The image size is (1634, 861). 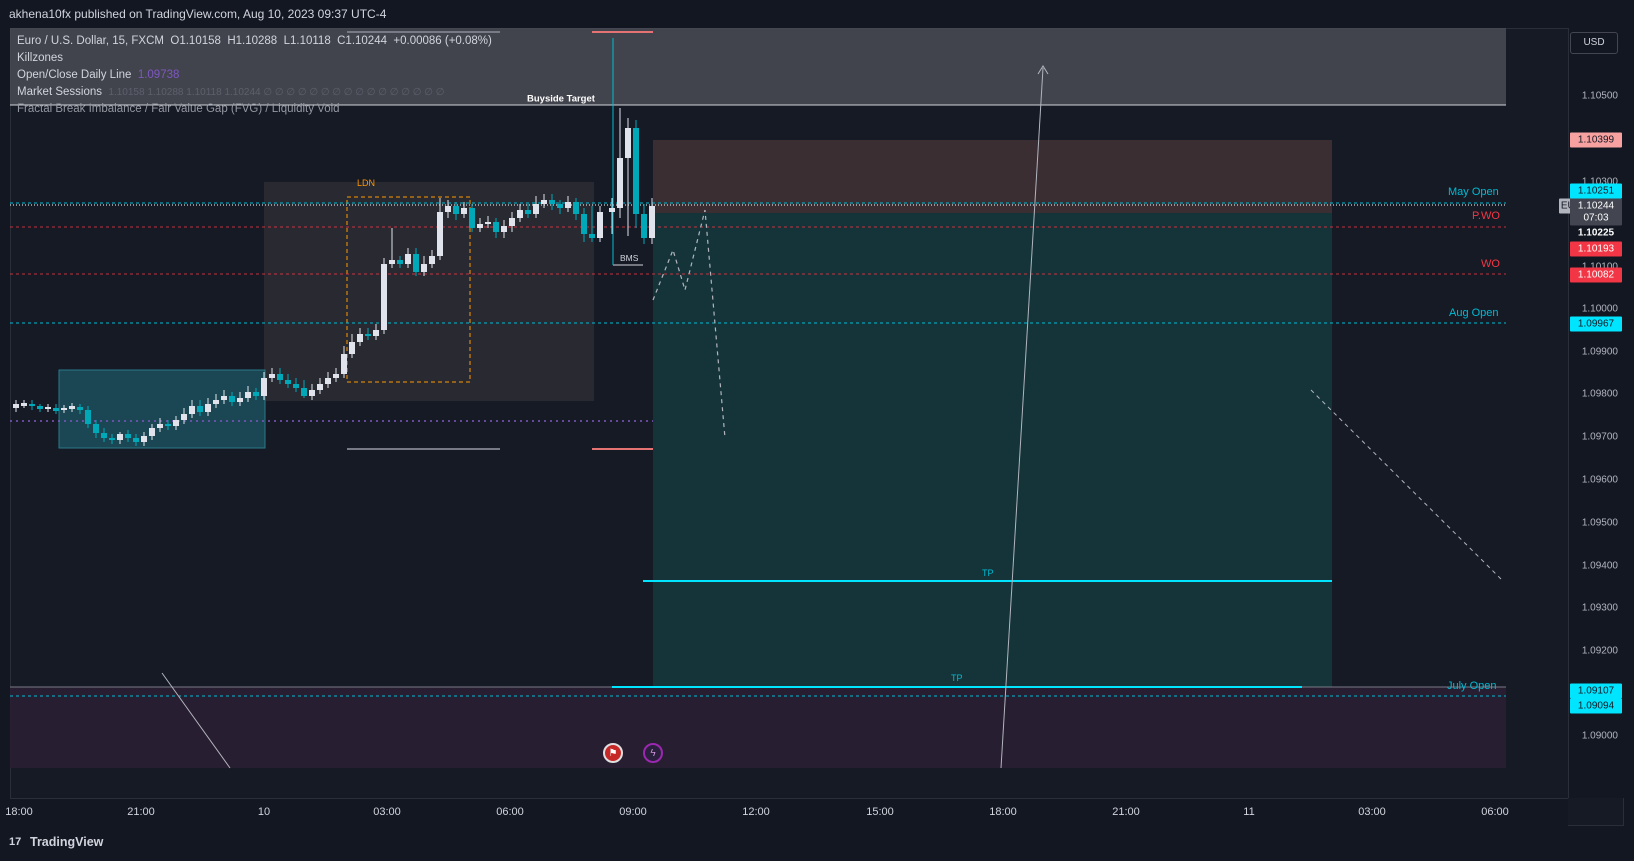 What do you see at coordinates (1003, 812) in the screenshot?
I see `time-tick: 18:00` at bounding box center [1003, 812].